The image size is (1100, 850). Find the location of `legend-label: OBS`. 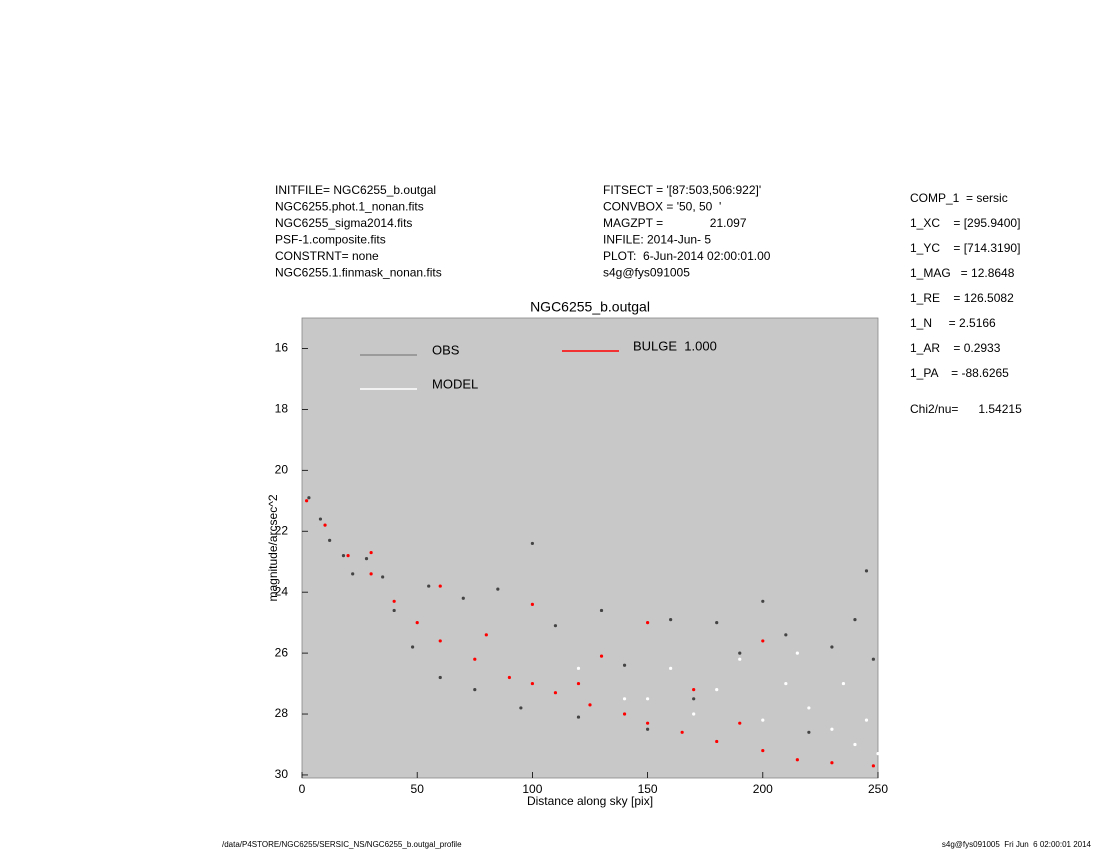

legend-label: OBS is located at coordinates (446, 349).